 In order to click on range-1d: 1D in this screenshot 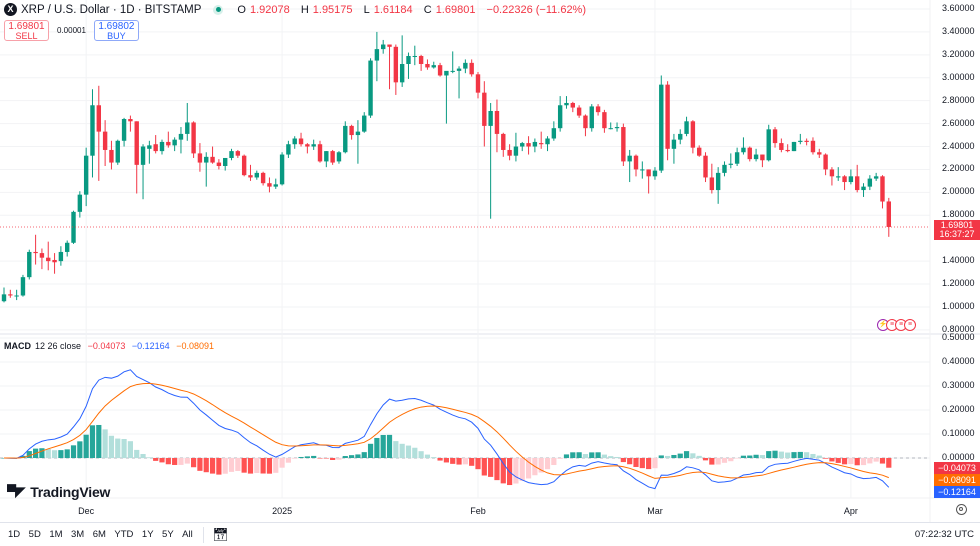, I will do `click(14, 534)`.